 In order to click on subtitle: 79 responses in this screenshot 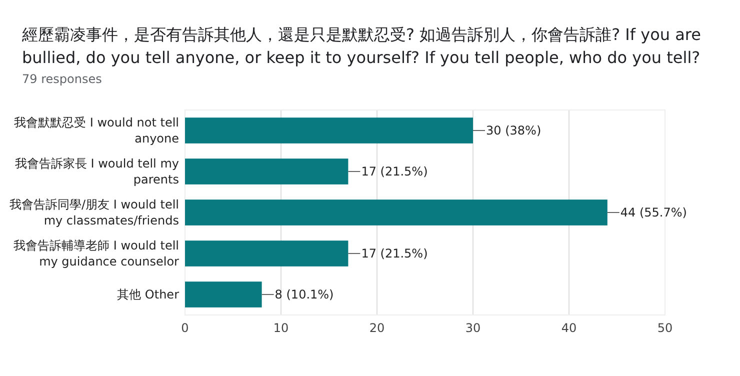, I will do `click(62, 79)`.